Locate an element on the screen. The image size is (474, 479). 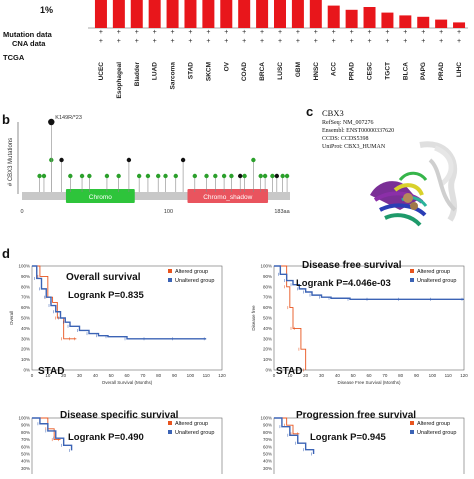
x-tick-label: 70 is located at coordinates (143, 375).